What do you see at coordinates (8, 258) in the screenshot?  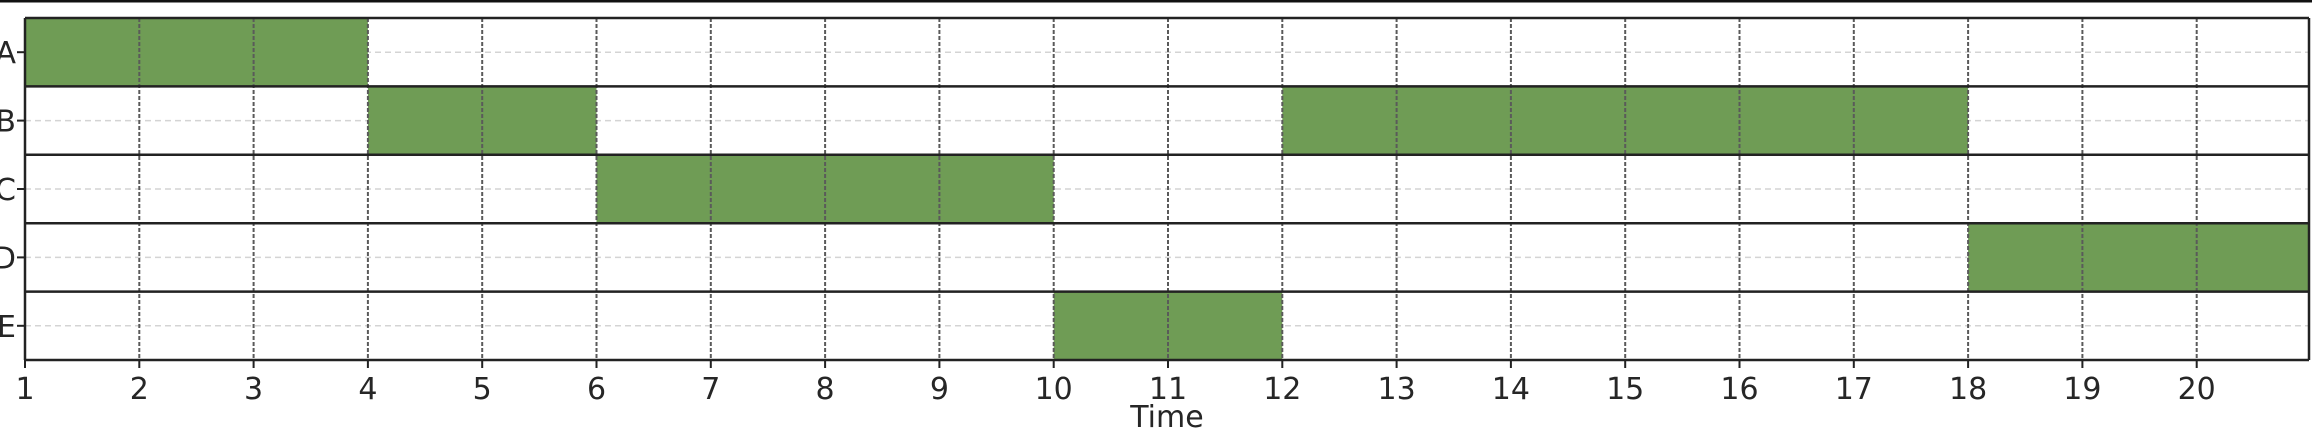 I see `y-tick-label-d: D` at bounding box center [8, 258].